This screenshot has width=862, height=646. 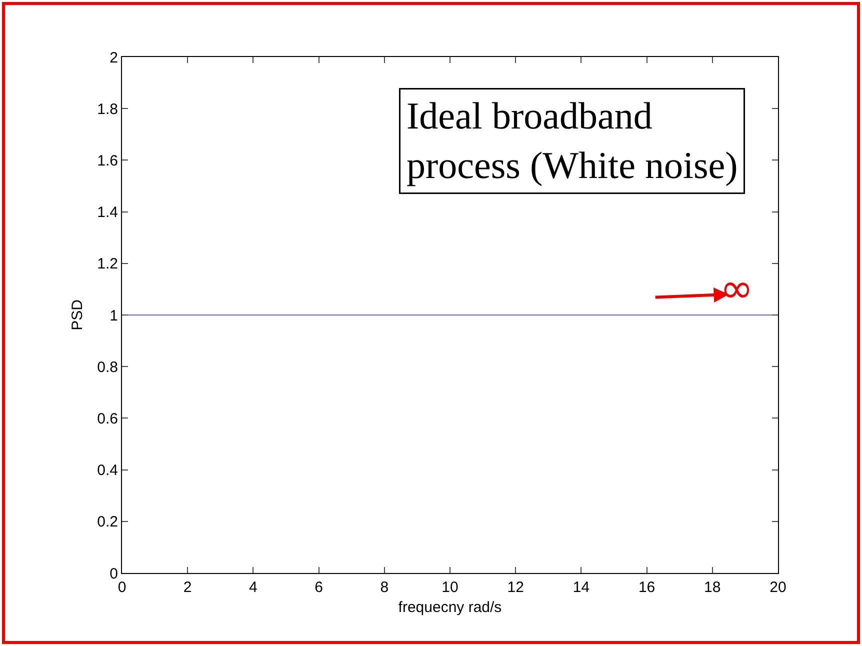 What do you see at coordinates (572, 141) in the screenshot?
I see `annotation: Ideal broadband process (White noise)` at bounding box center [572, 141].